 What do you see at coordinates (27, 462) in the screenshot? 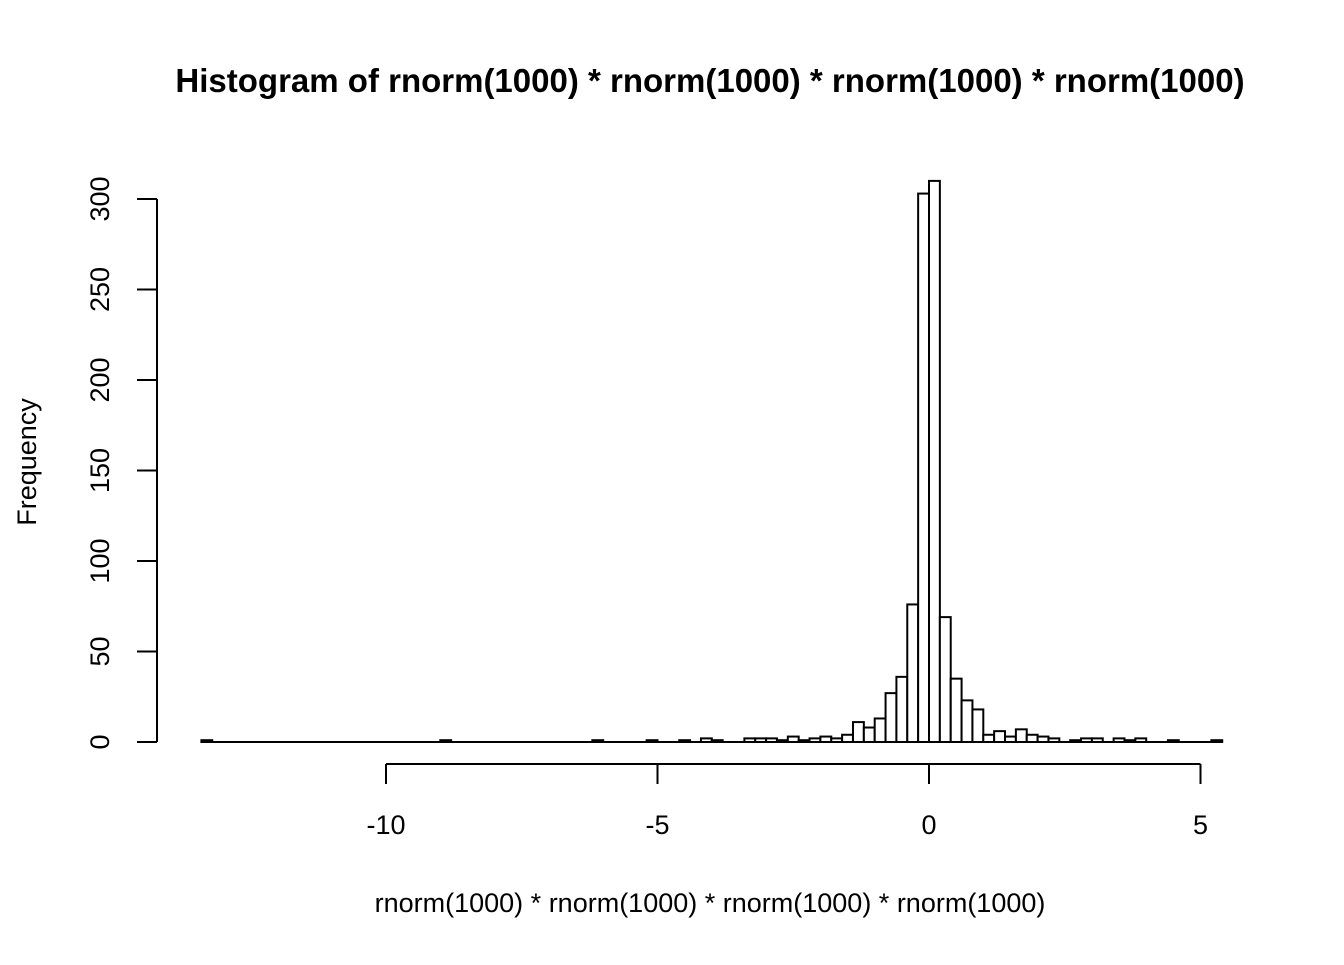
I see `y-axis-title: Frequency` at bounding box center [27, 462].